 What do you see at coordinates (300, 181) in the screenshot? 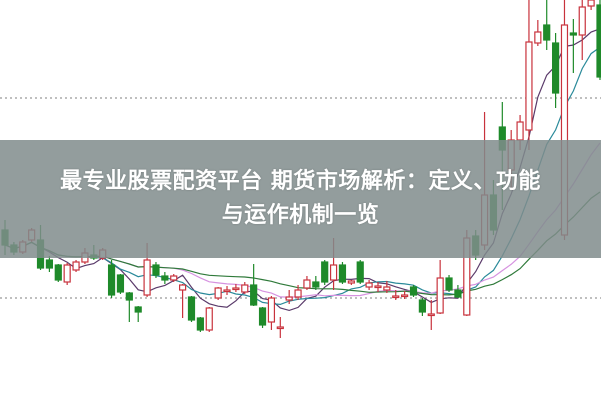
I see `title-line-1: 最专业股票配资平台 期货市场解析：定义、功能` at bounding box center [300, 181].